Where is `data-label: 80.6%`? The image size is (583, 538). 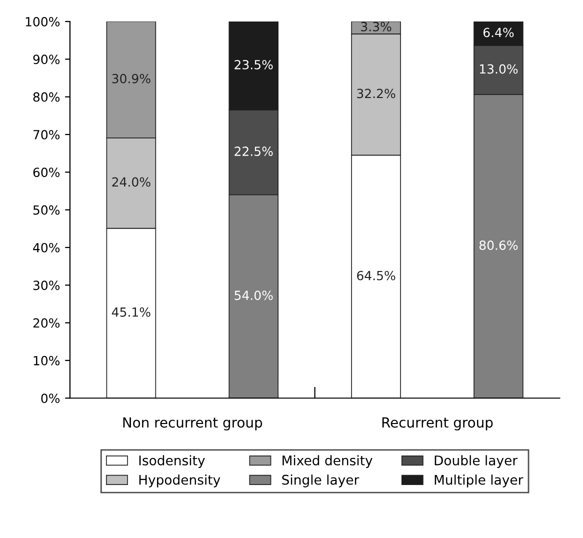
data-label: 80.6% is located at coordinates (498, 245).